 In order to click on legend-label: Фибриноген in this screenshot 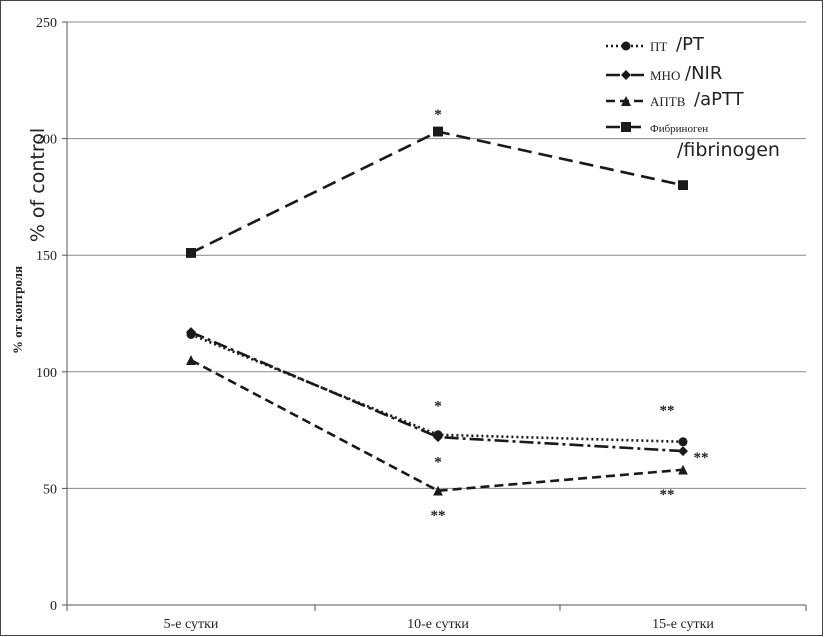, I will do `click(679, 129)`.